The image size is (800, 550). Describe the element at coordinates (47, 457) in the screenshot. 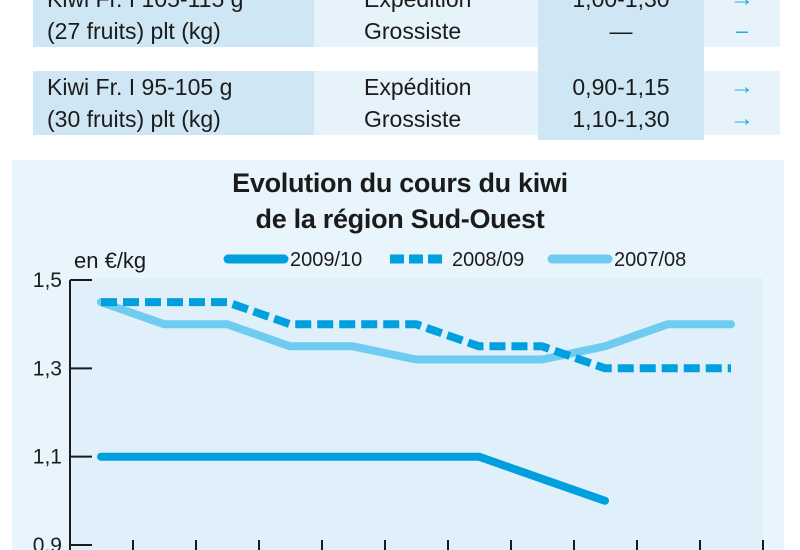

I see `y-tick-label: 1,1` at that location.